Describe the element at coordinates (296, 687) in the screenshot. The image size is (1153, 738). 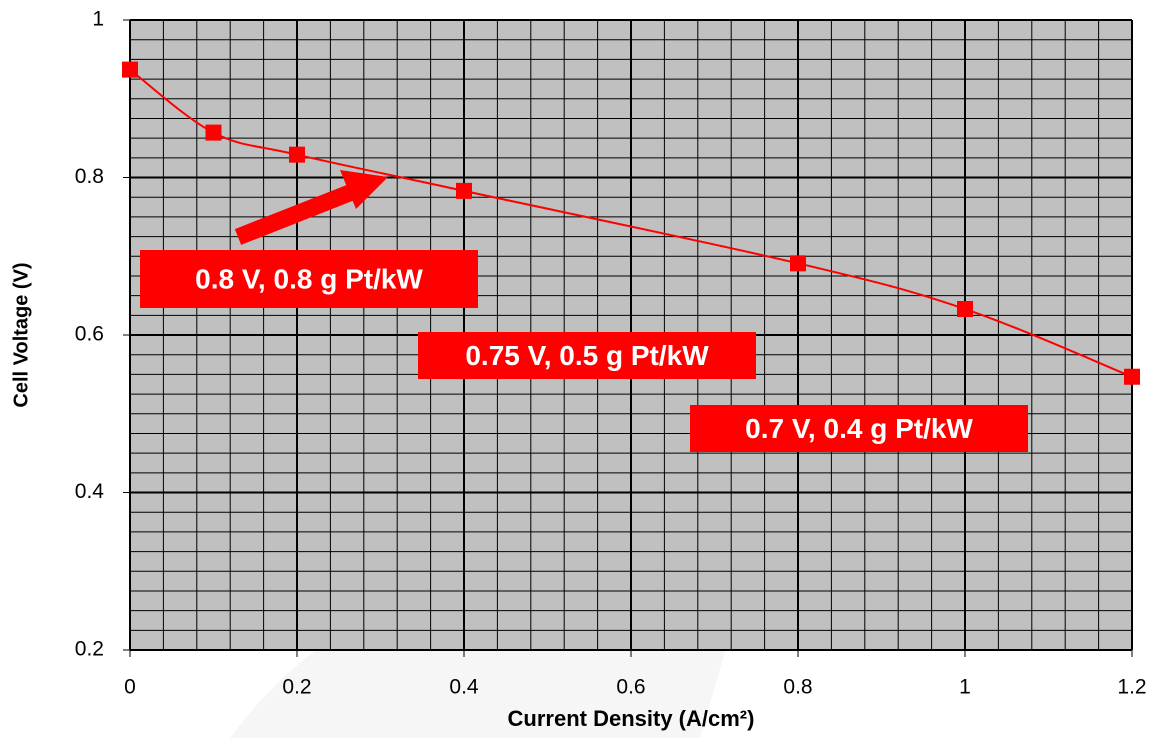
I see `x-tick-label: 0.2` at that location.